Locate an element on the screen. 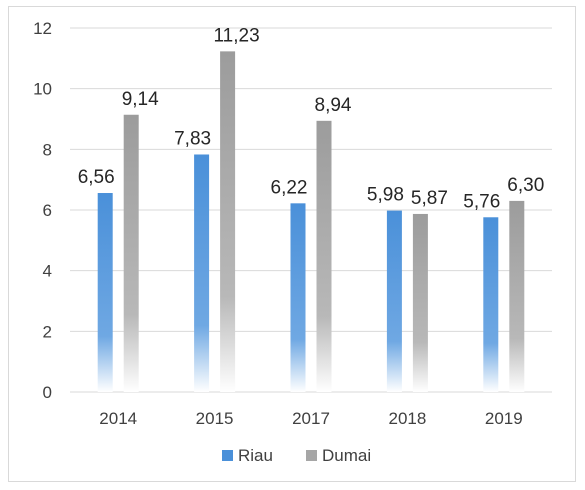 The image size is (585, 490). x-tick-label: 2017 is located at coordinates (311, 418).